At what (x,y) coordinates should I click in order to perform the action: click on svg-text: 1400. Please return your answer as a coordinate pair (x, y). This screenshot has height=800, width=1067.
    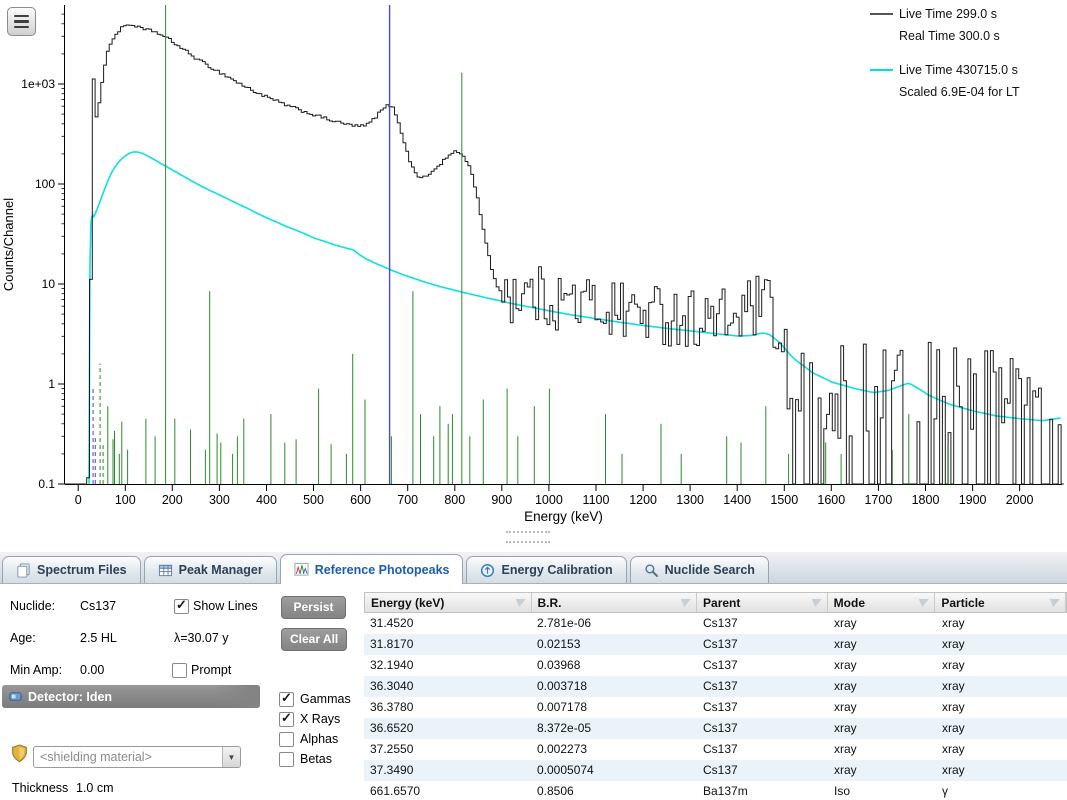
    Looking at the image, I should click on (737, 500).